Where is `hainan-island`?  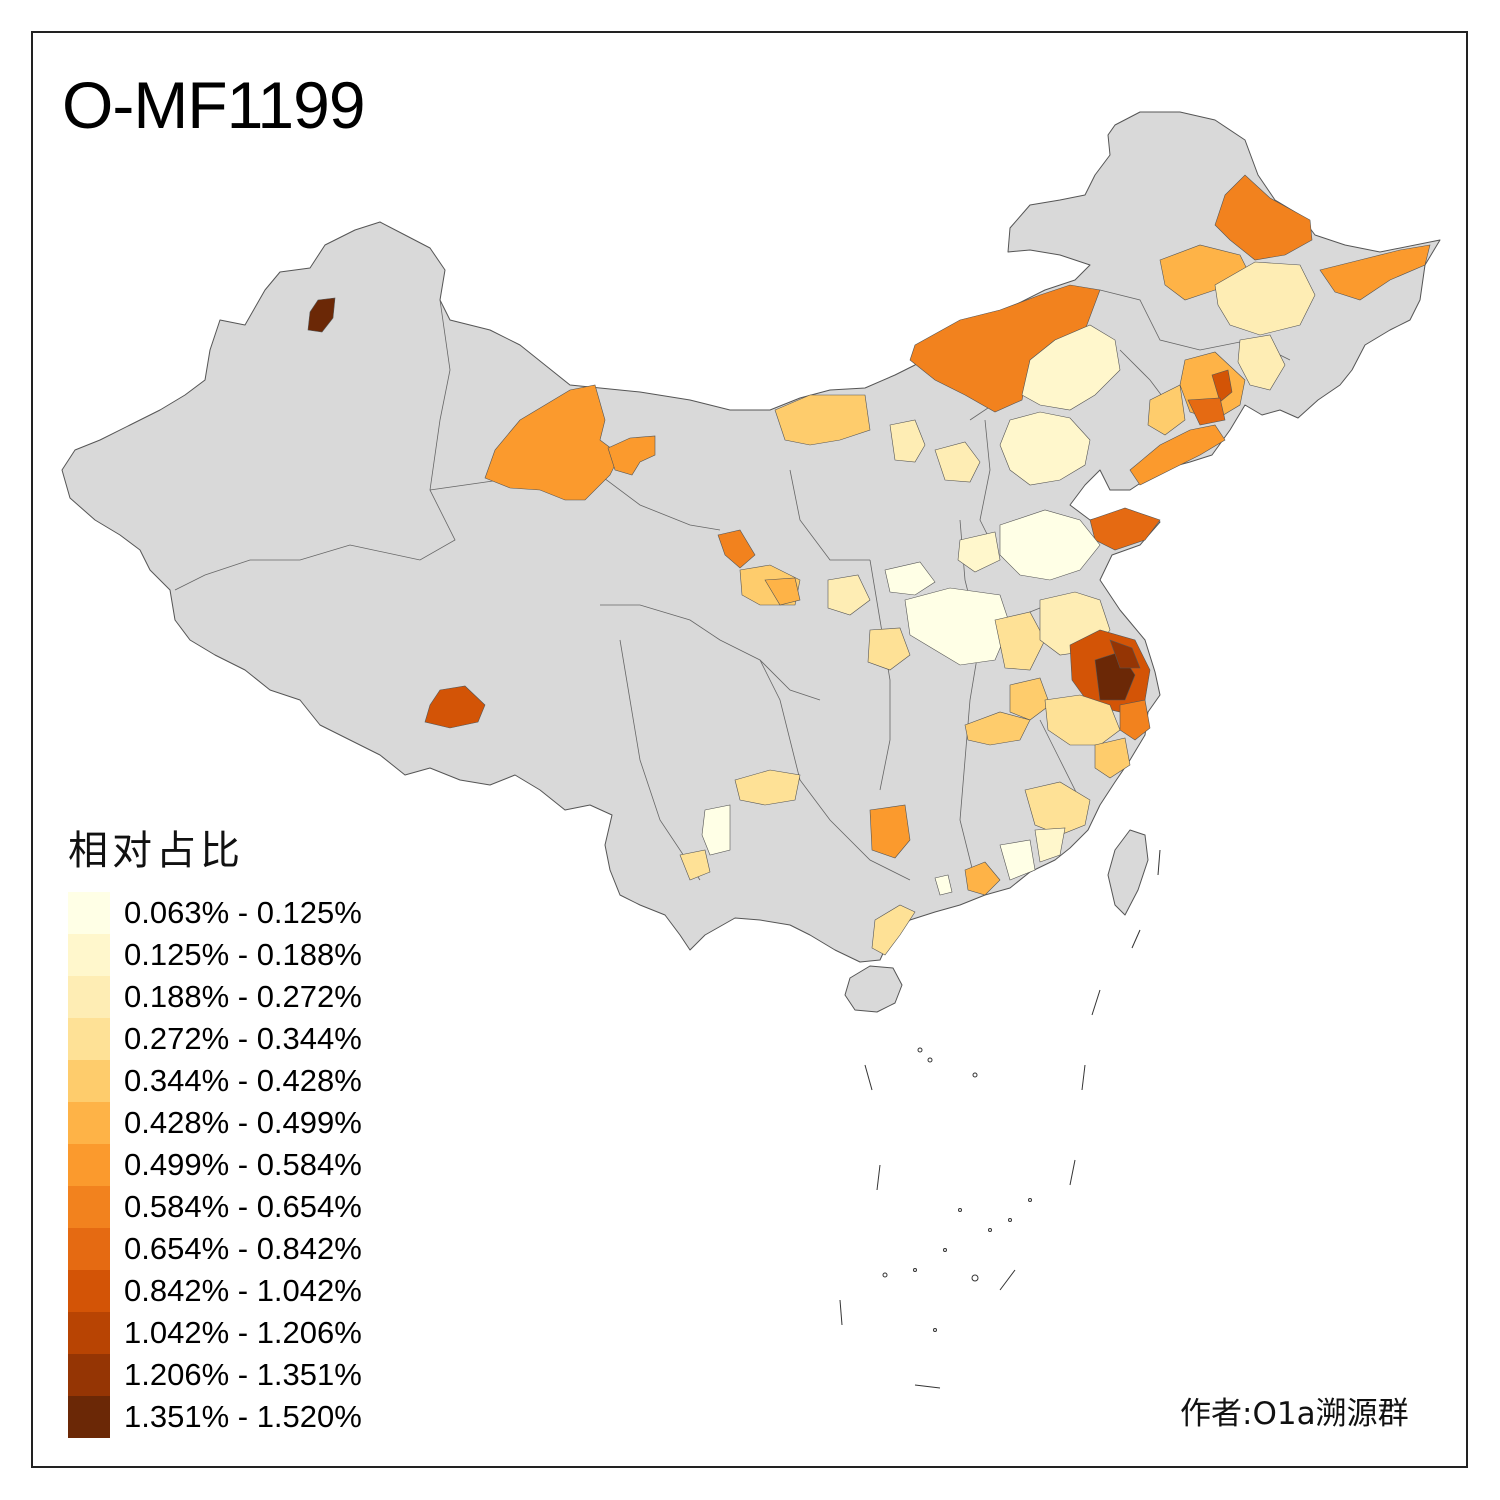 hainan-island is located at coordinates (873, 989).